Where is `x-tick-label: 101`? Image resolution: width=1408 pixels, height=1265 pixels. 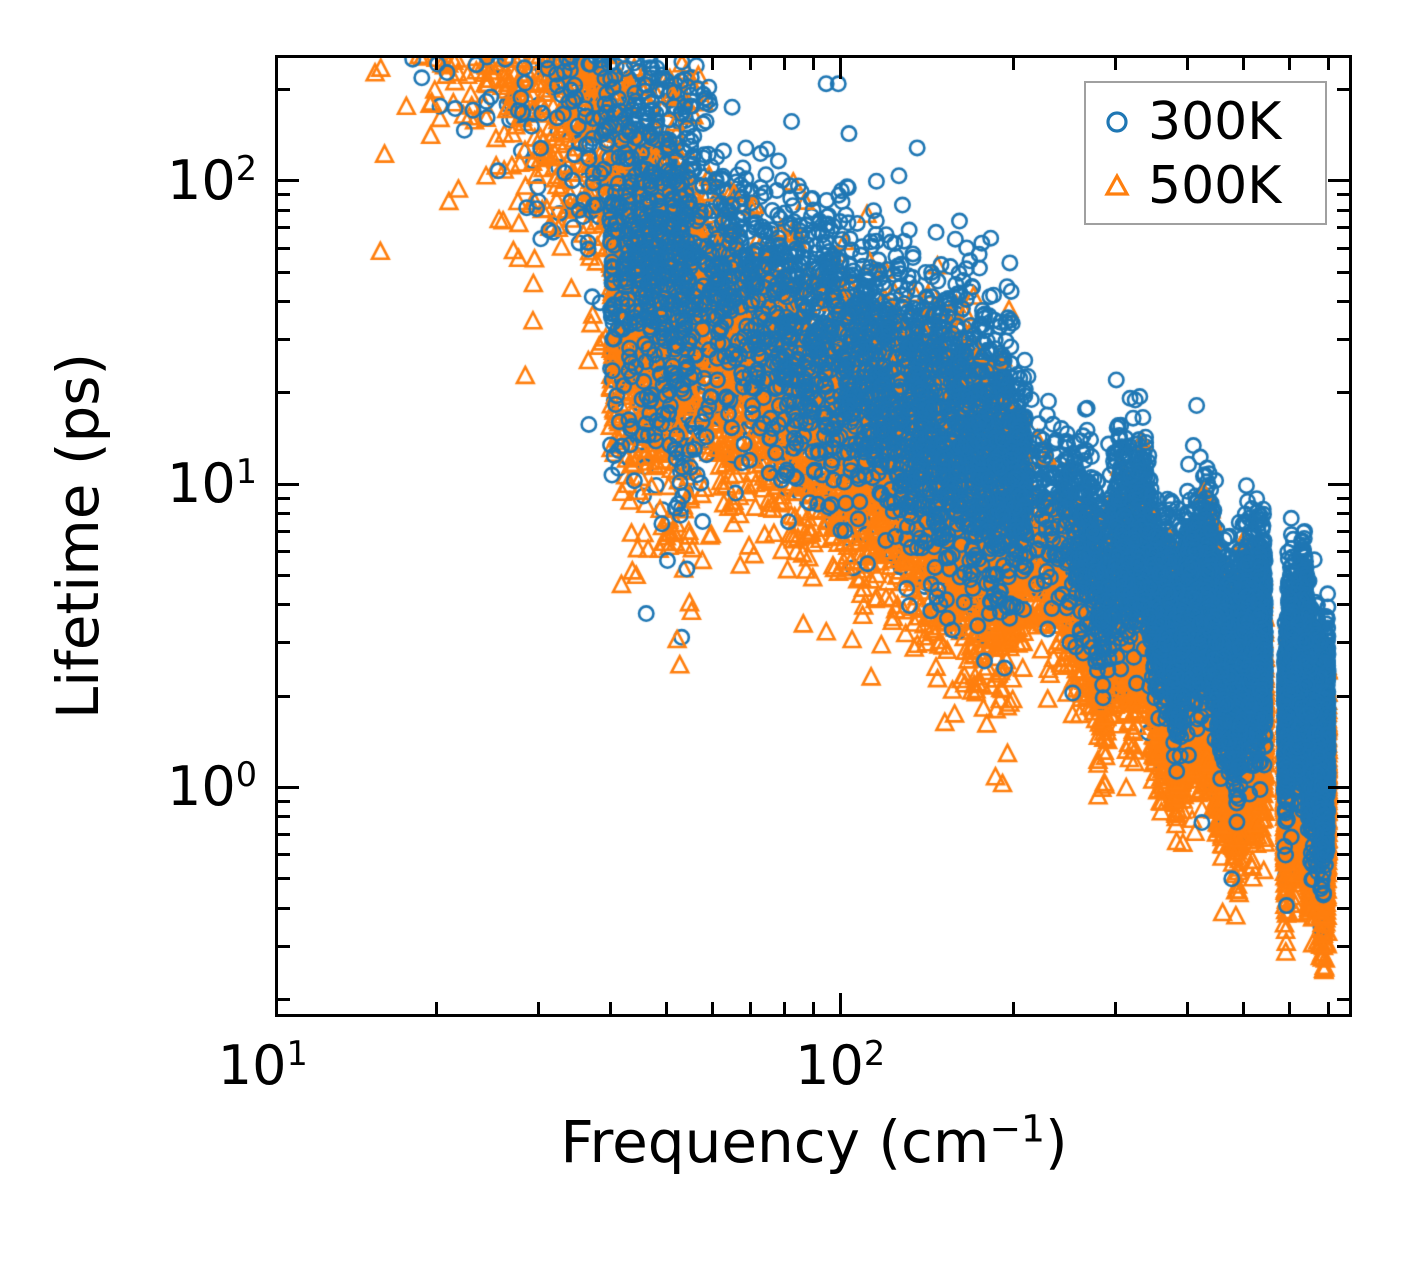 x-tick-label: 101 is located at coordinates (263, 1065).